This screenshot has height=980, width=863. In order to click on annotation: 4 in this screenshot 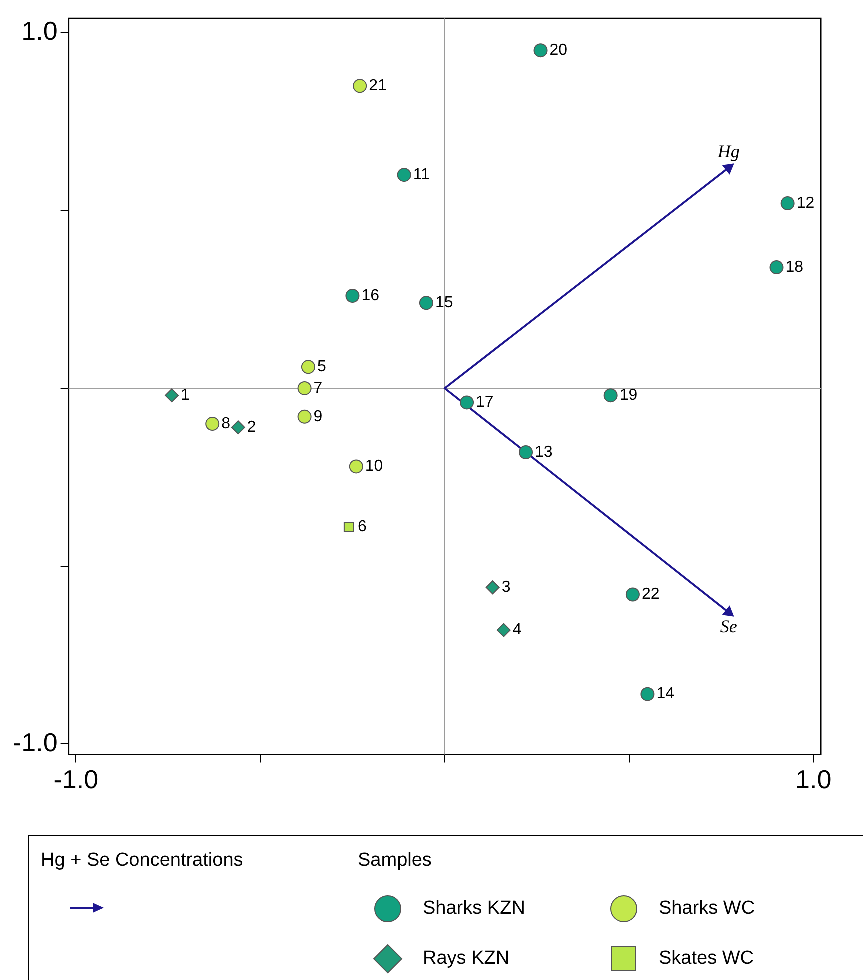, I will do `click(517, 630)`.